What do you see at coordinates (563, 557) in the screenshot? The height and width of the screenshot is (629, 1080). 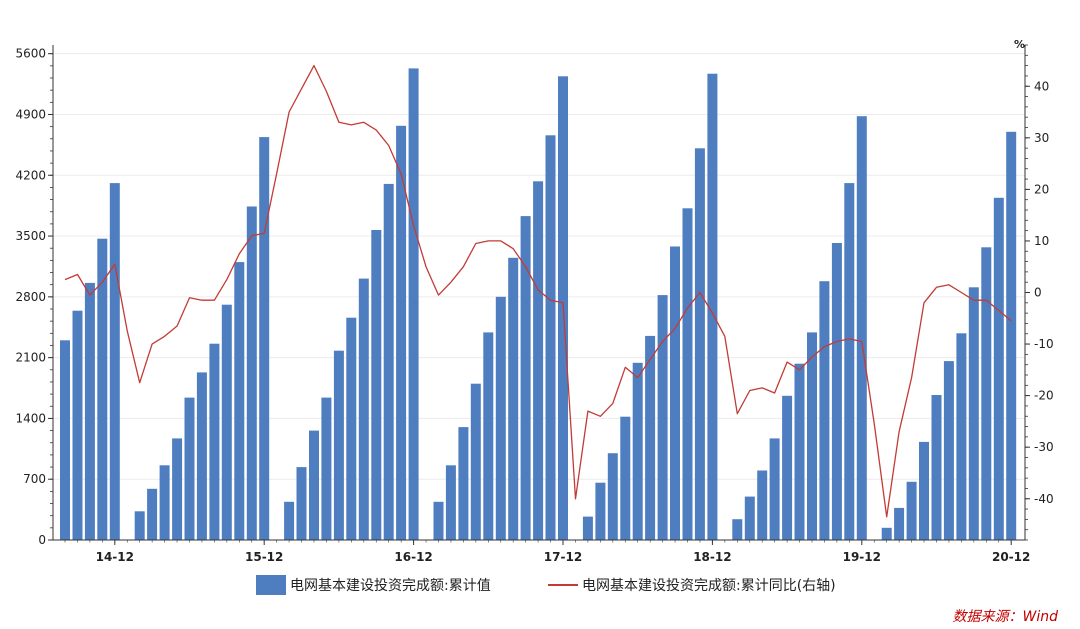 I see `x-tick-label: 17-12` at bounding box center [563, 557].